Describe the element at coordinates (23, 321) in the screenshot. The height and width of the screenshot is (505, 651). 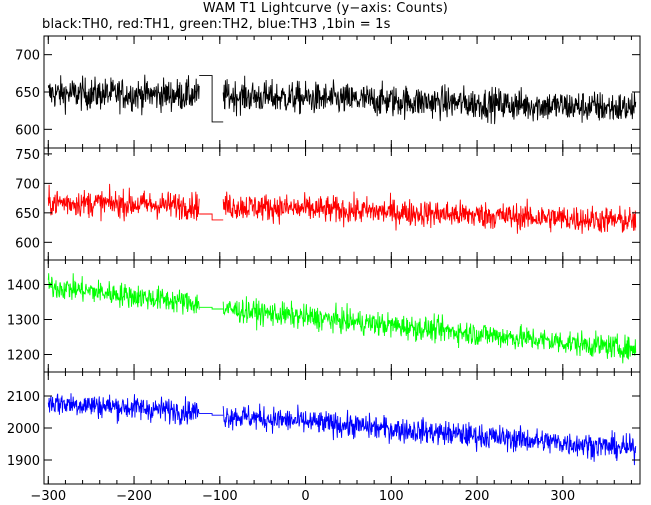
I see `y-tick-label: 1300` at that location.